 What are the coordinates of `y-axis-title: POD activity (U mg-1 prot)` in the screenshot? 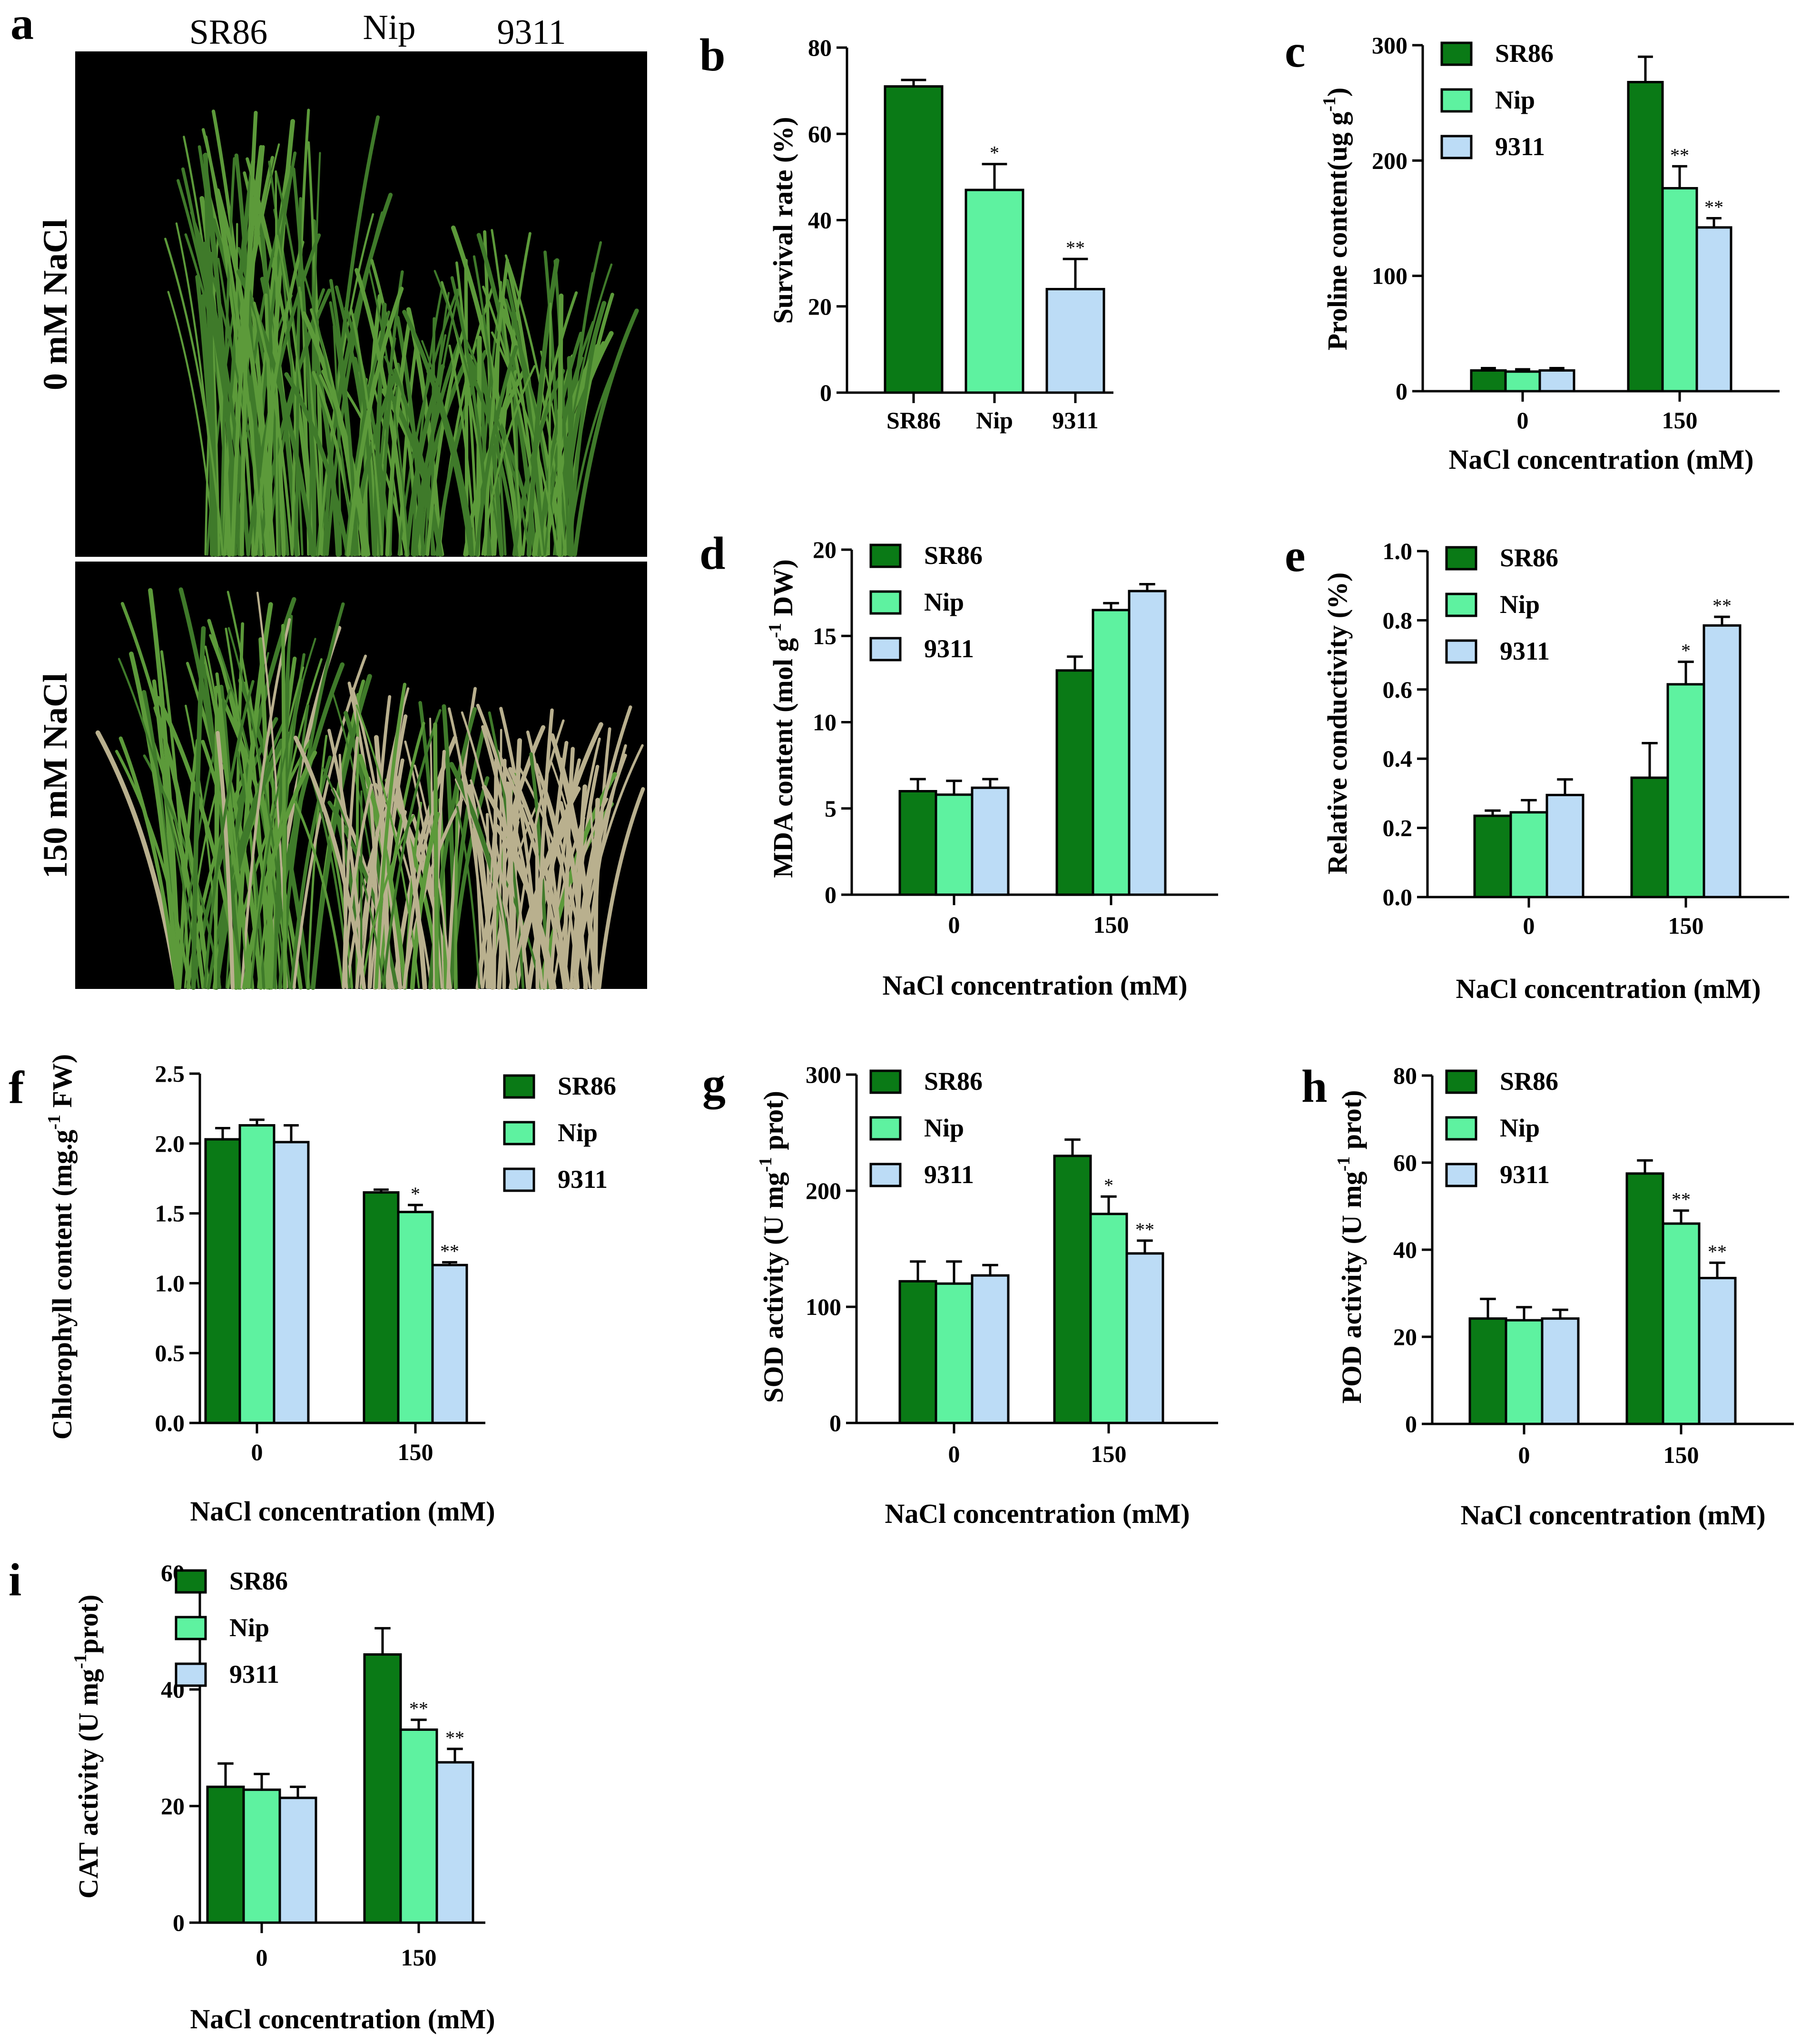 It's located at (1350, 1247).